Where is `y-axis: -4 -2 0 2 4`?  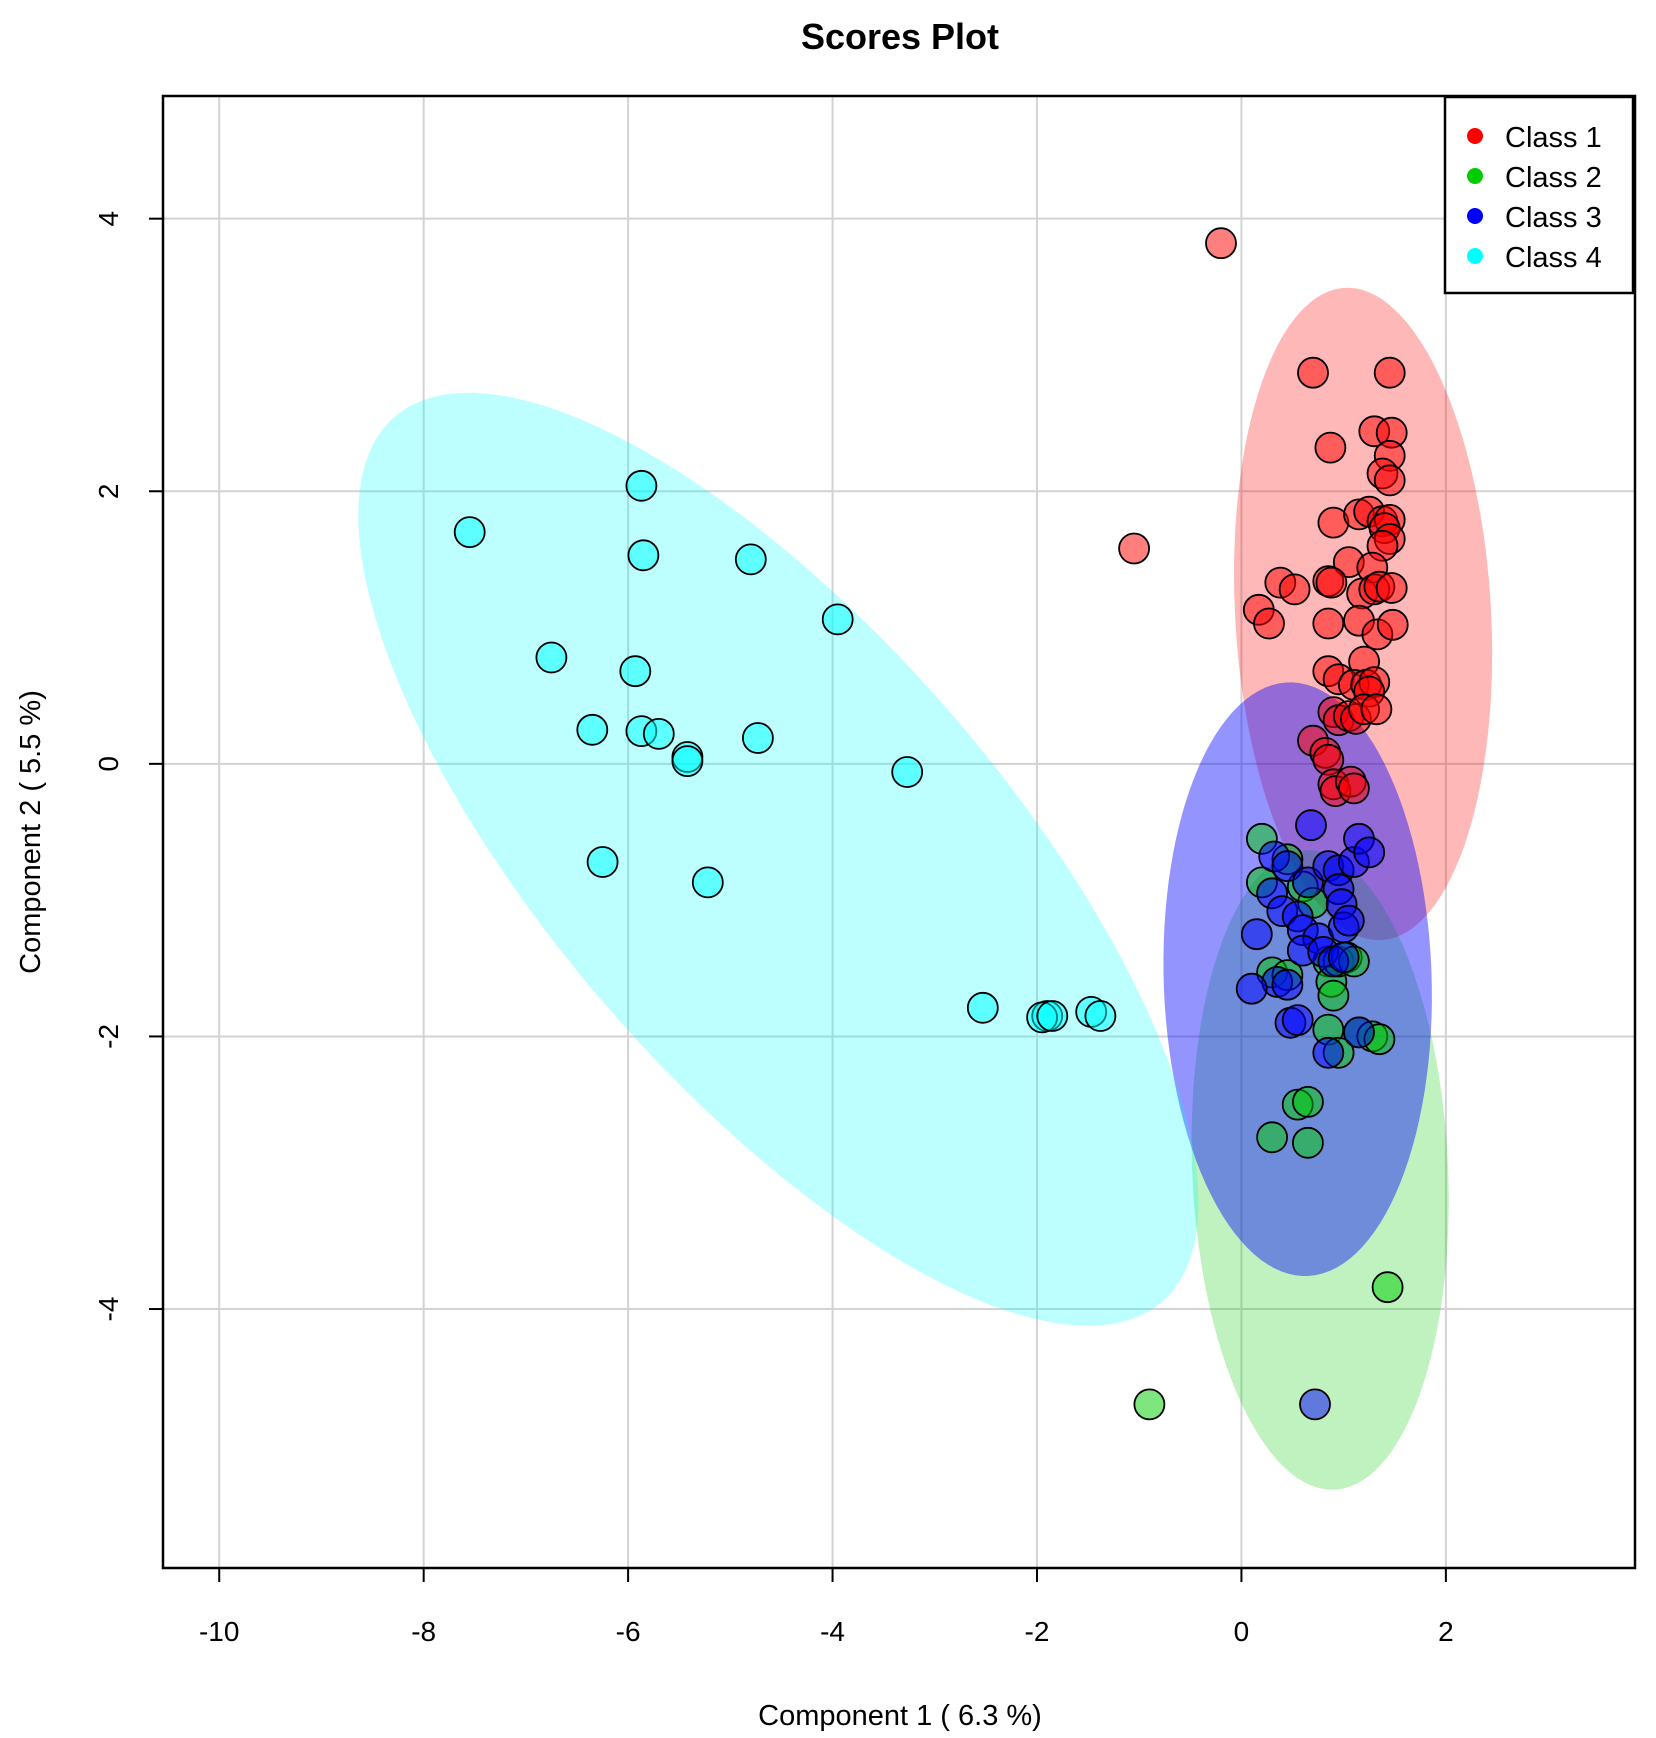 y-axis: -4 -2 0 2 4 is located at coordinates (128, 766).